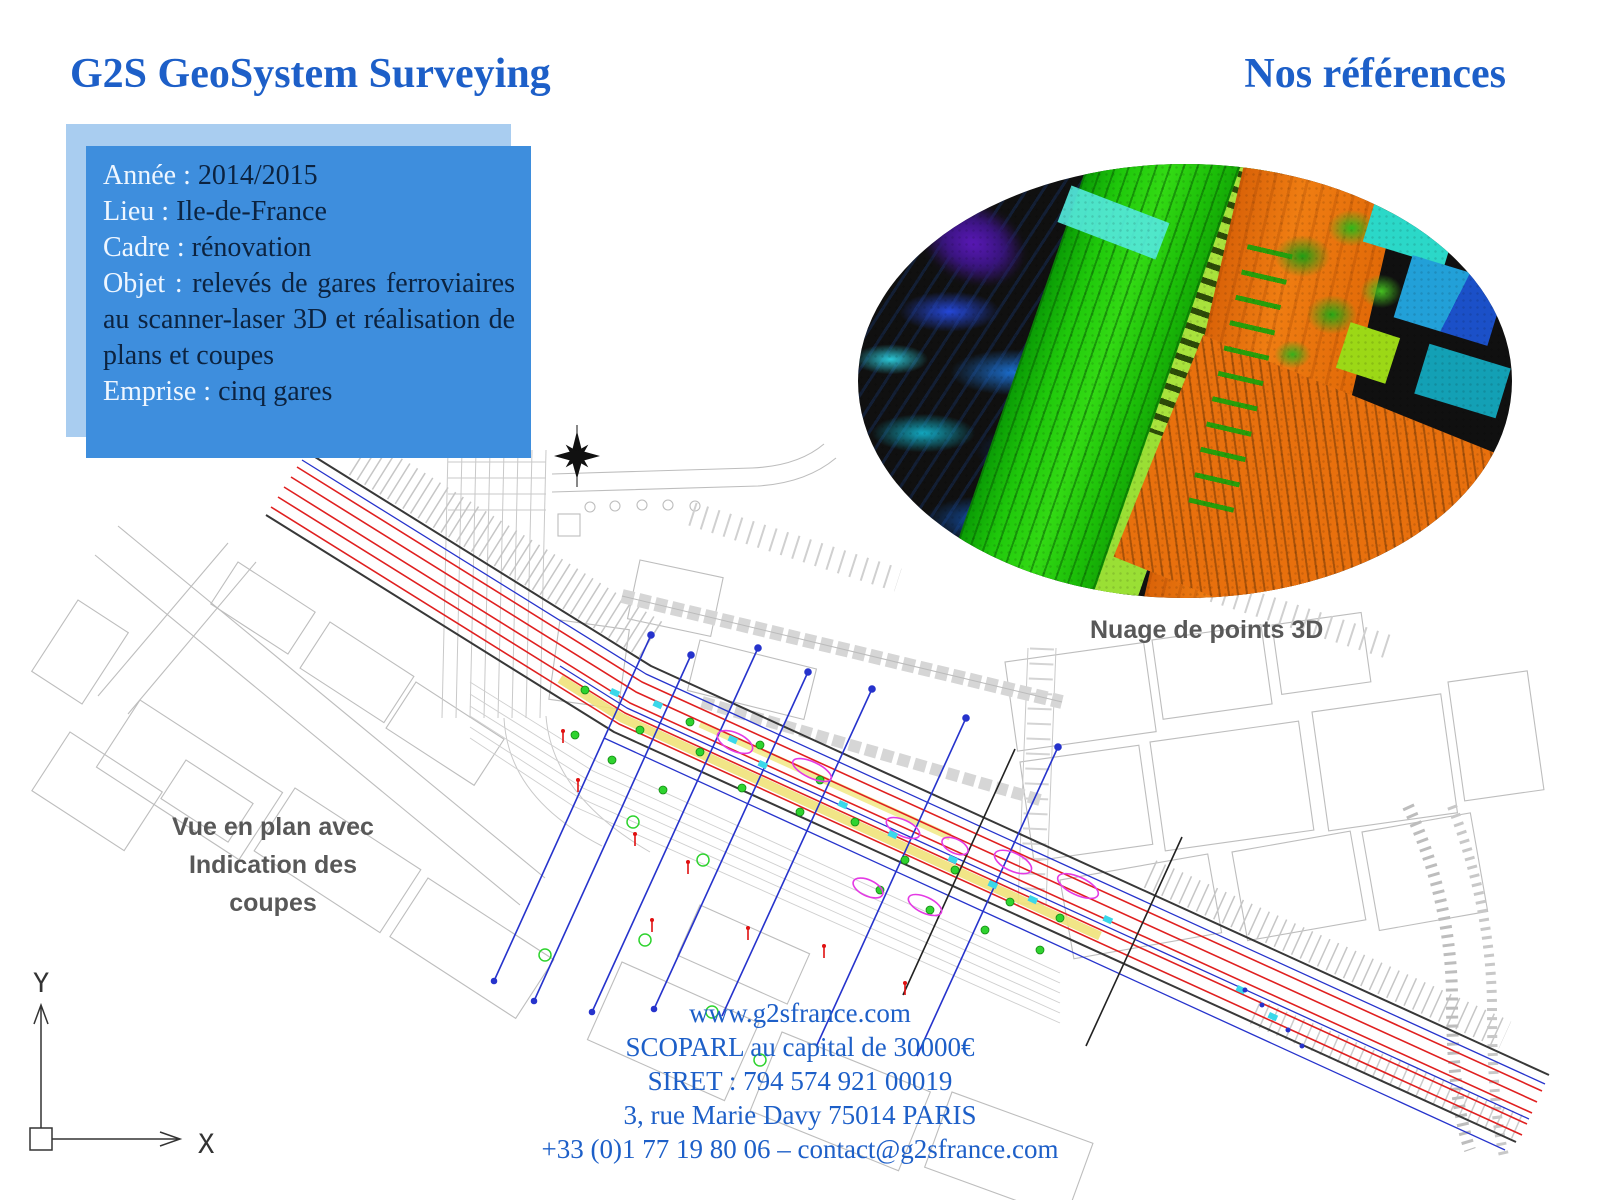 This screenshot has width=1600, height=1200. I want to click on field-emprise-label: Emprise :, so click(157, 391).